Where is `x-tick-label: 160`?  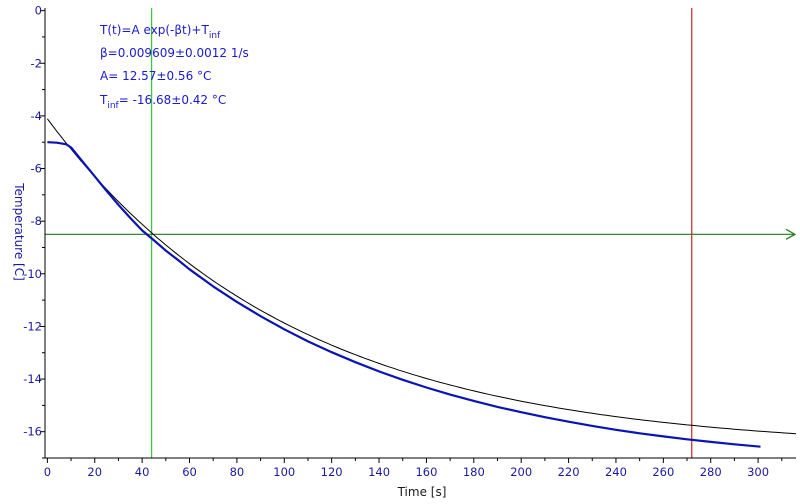
x-tick-label: 160 is located at coordinates (426, 472).